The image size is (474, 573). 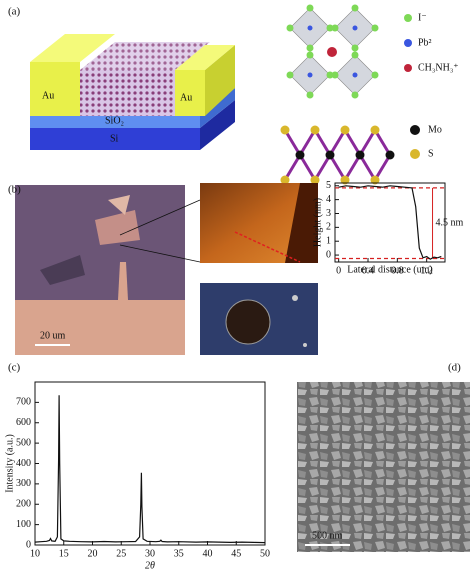 What do you see at coordinates (150, 553) in the screenshot?
I see `x-tick-label: 30` at bounding box center [150, 553].